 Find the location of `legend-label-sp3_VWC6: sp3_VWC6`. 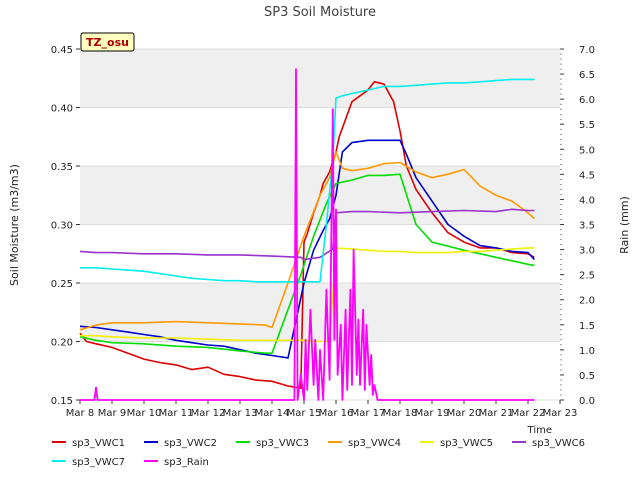

legend-label-sp3_VWC6: sp3_VWC6 is located at coordinates (558, 443).